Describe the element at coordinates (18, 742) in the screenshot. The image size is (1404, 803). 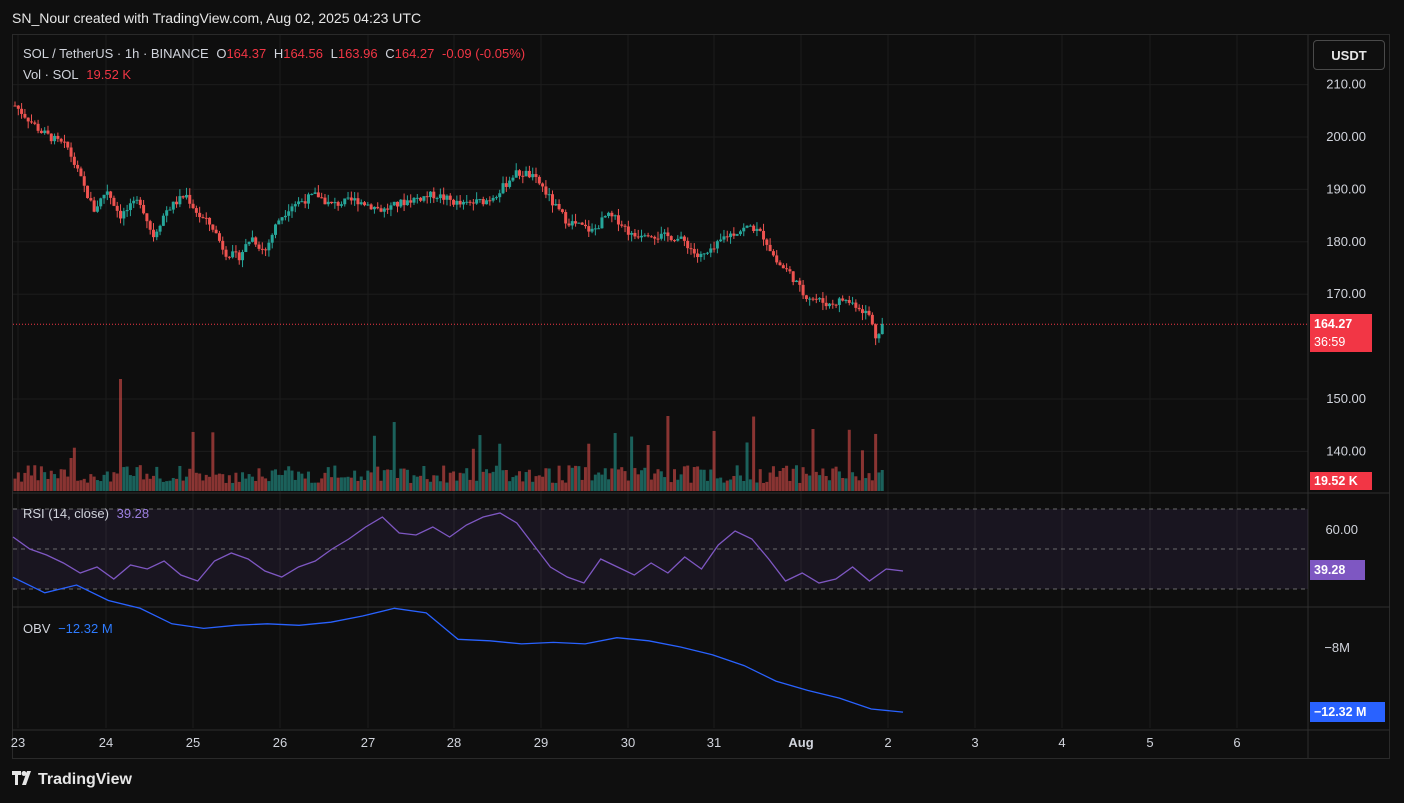
I see `x-tick-label-0: 23` at that location.